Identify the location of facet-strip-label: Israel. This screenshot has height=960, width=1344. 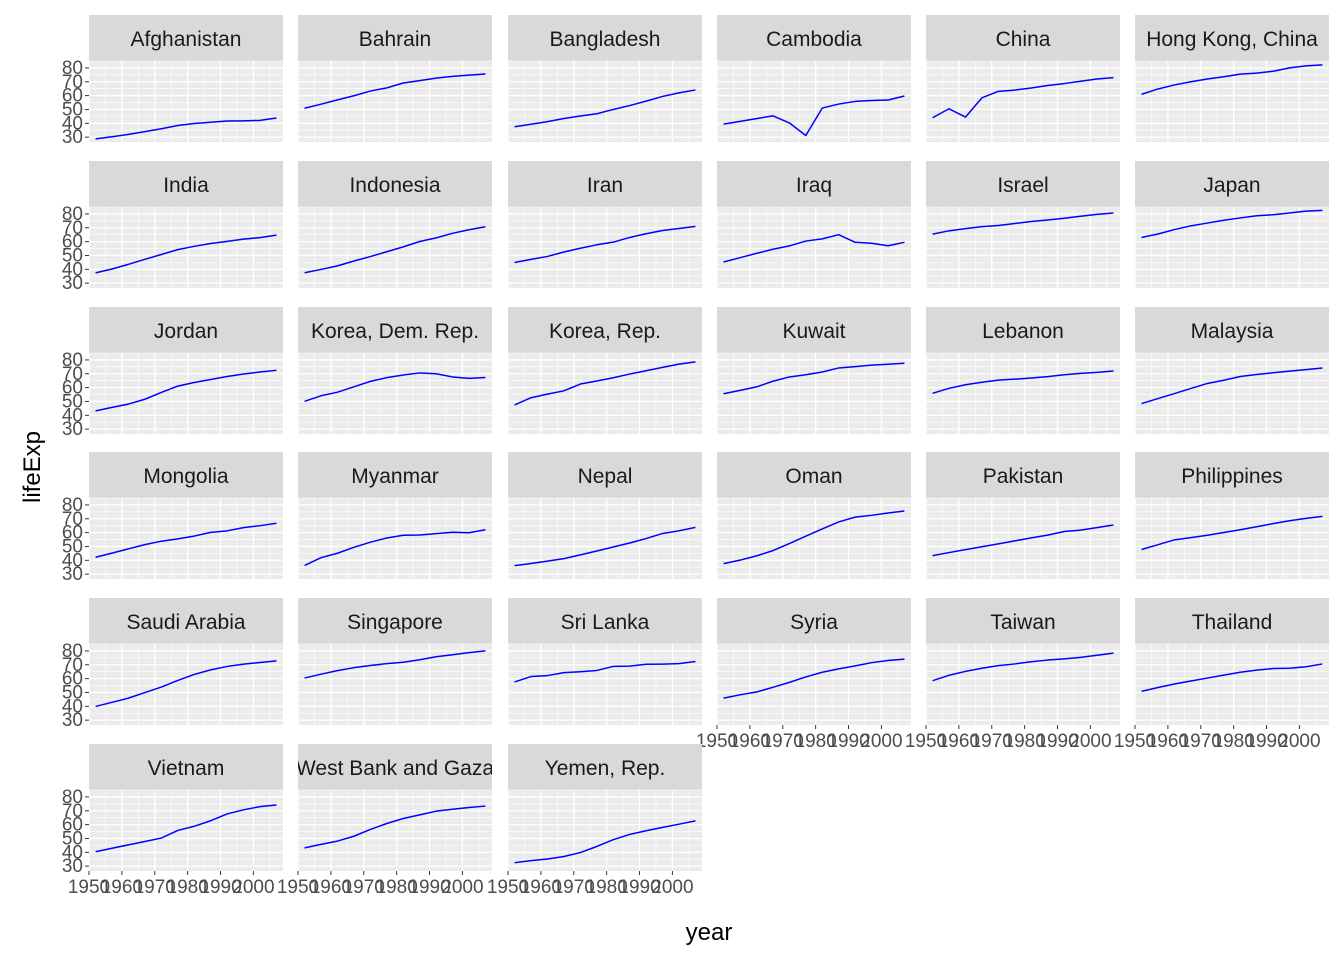
(1022, 185).